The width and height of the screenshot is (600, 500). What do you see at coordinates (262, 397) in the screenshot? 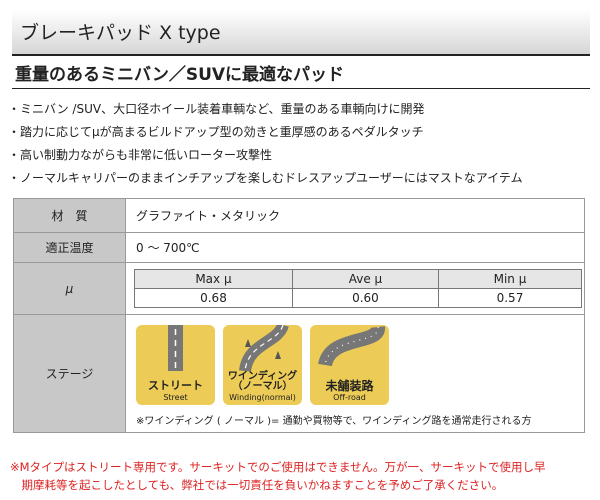
I see `stage-en: Winding(normal)` at bounding box center [262, 397].